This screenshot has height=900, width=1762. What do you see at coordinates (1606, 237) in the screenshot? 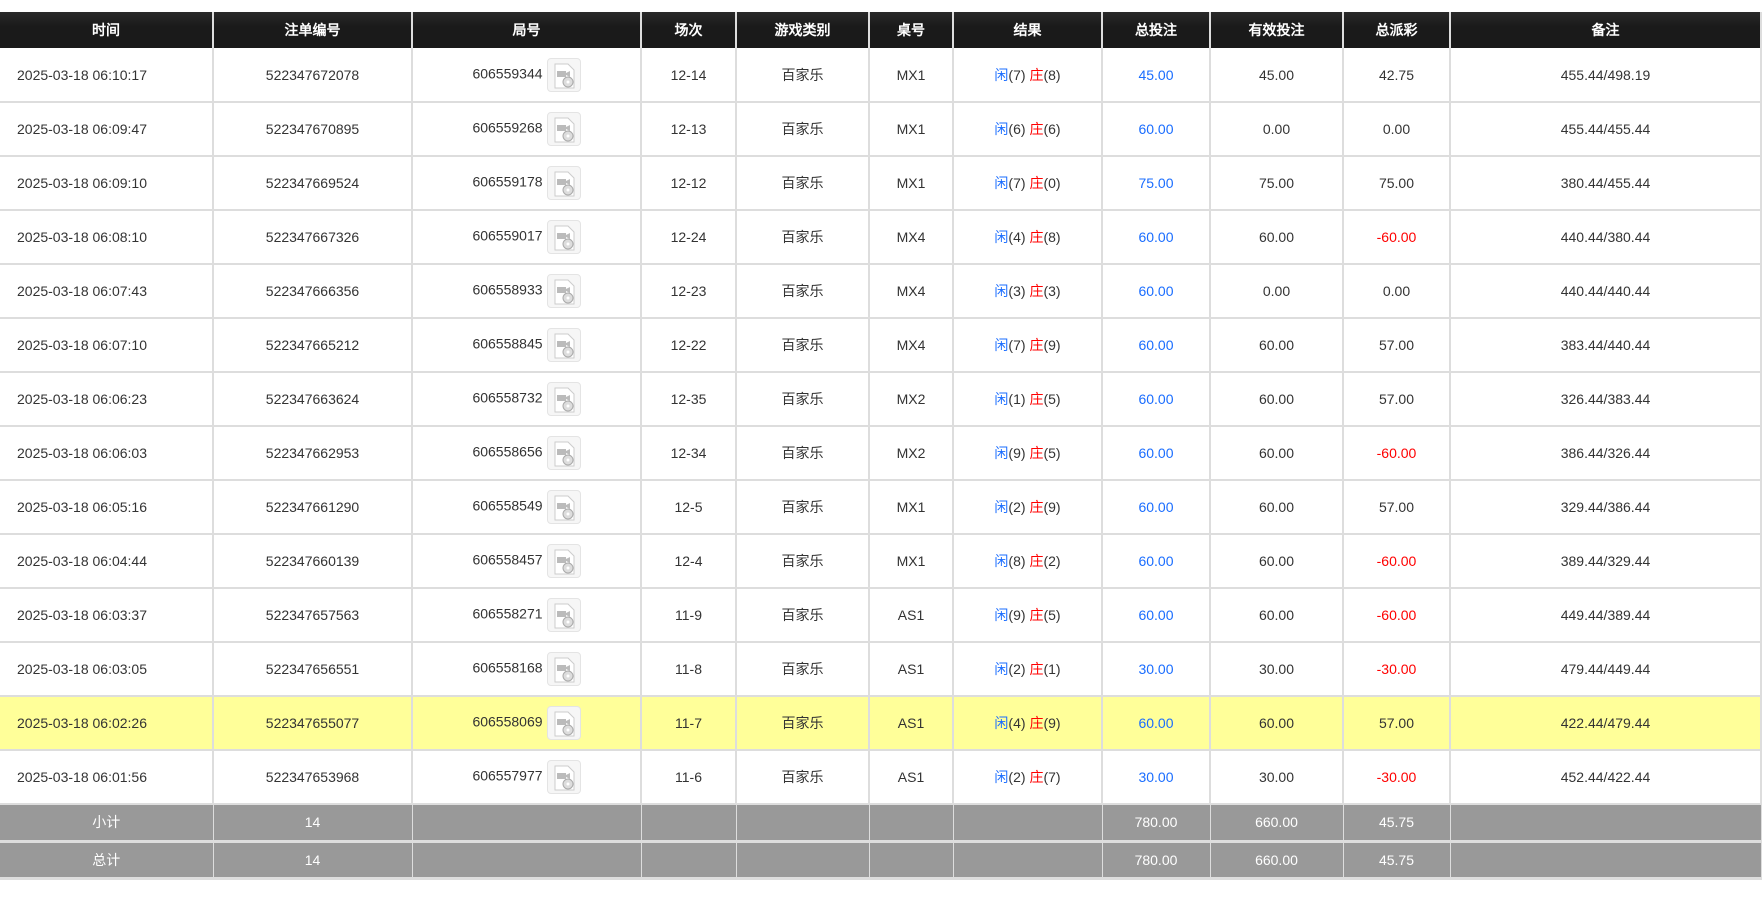
I see `note-cell: 440.44/380.44` at bounding box center [1606, 237].